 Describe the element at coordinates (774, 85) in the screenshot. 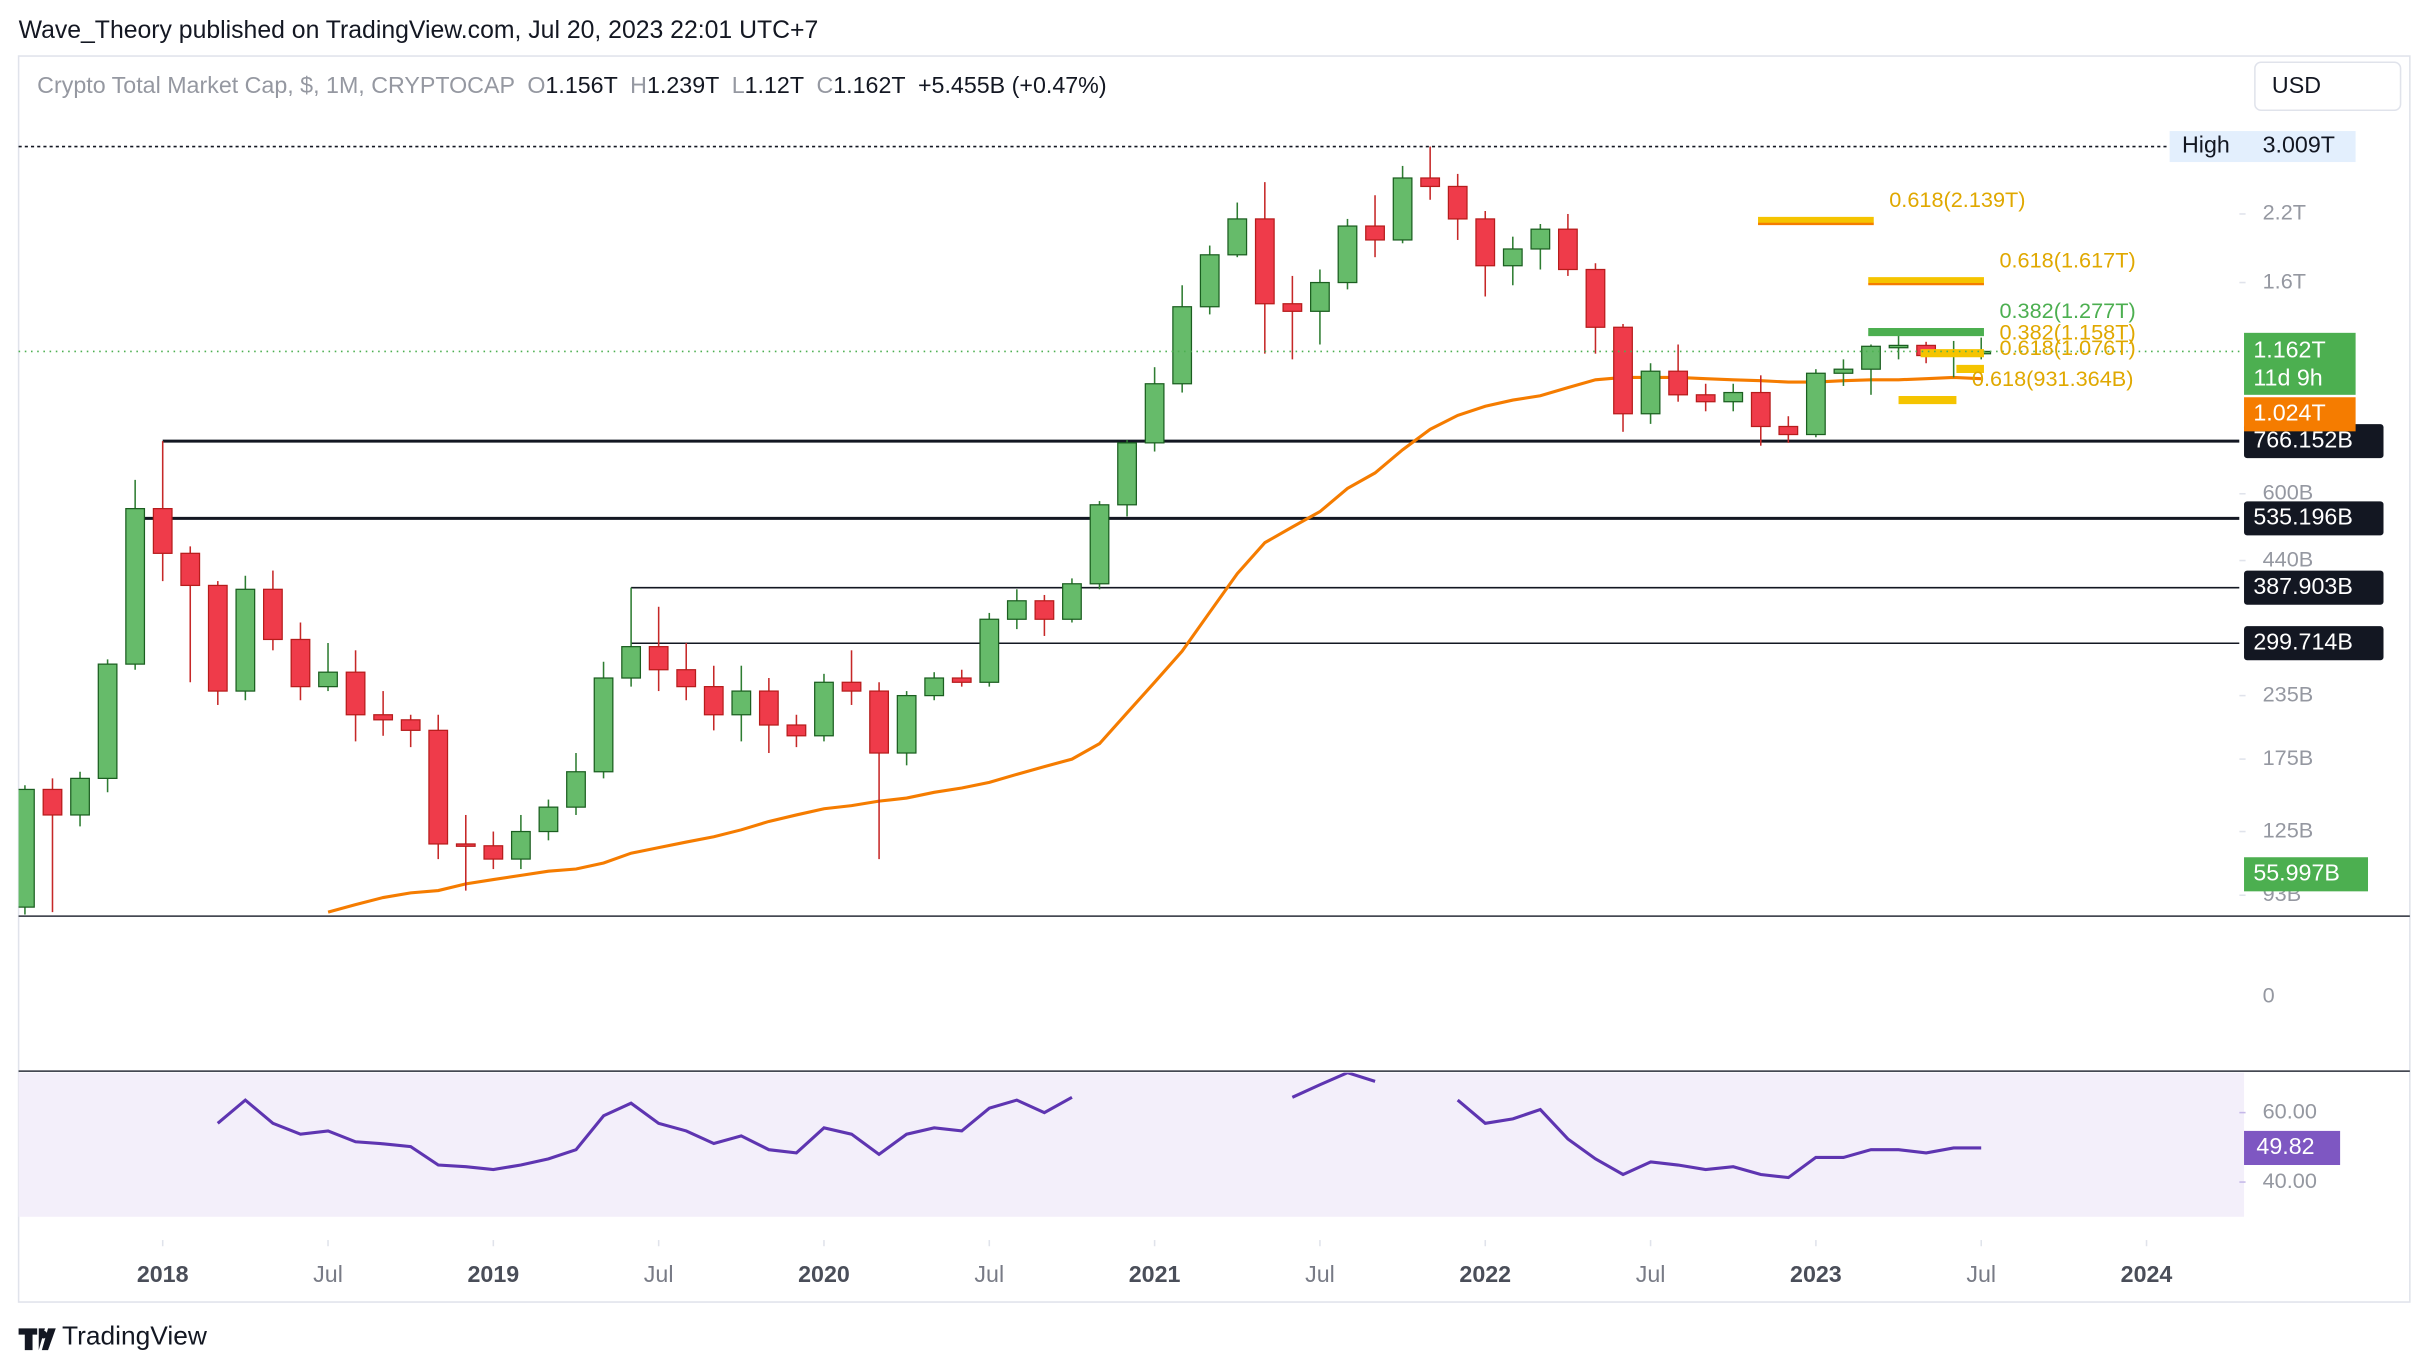

I see `legend-value: 1.12T` at that location.